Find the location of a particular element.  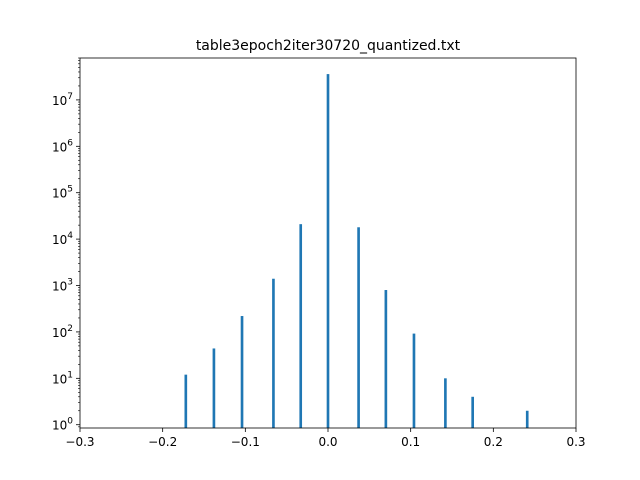

y-tick-label: 10¹ is located at coordinates (62, 378).